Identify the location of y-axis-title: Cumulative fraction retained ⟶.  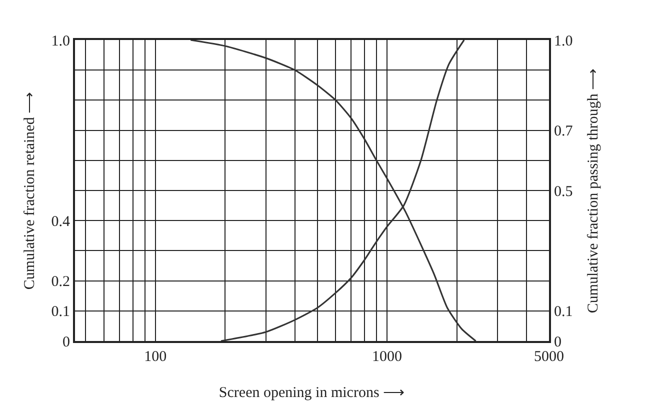
(30, 190).